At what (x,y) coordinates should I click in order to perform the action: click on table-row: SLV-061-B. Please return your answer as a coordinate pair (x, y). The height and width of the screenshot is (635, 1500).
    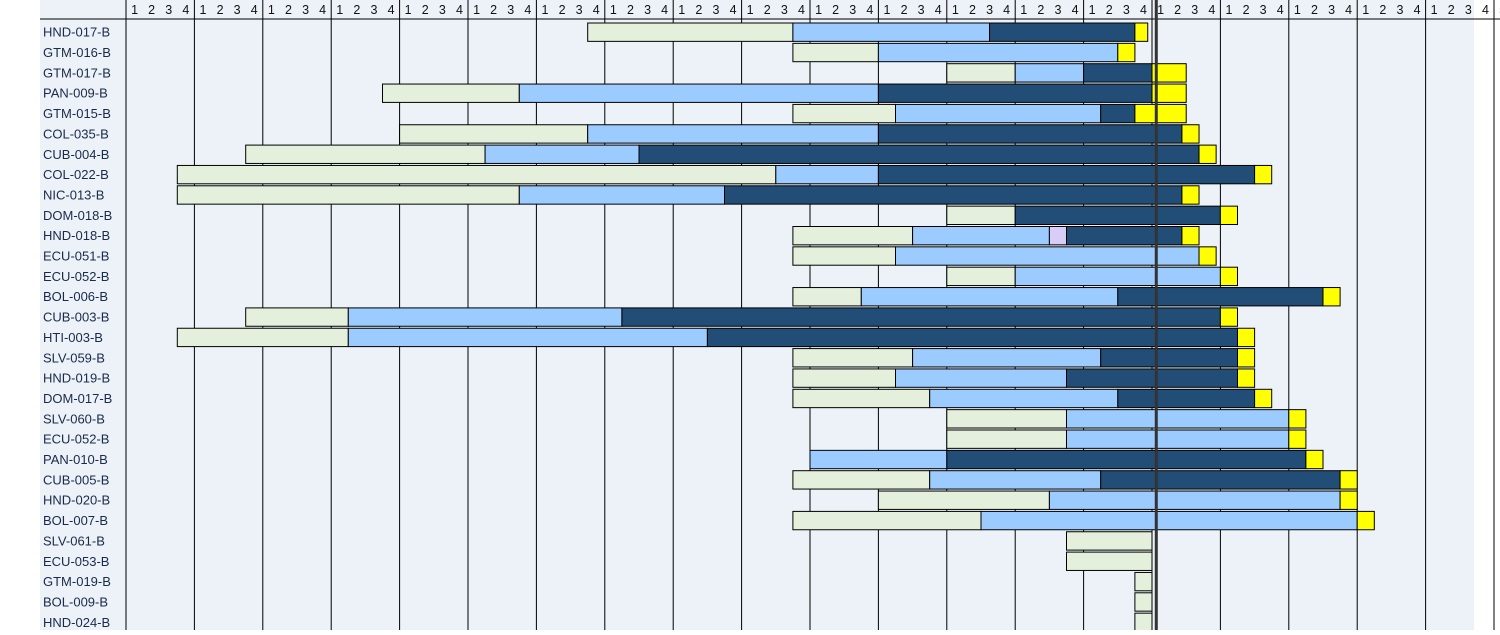
    Looking at the image, I should click on (598, 541).